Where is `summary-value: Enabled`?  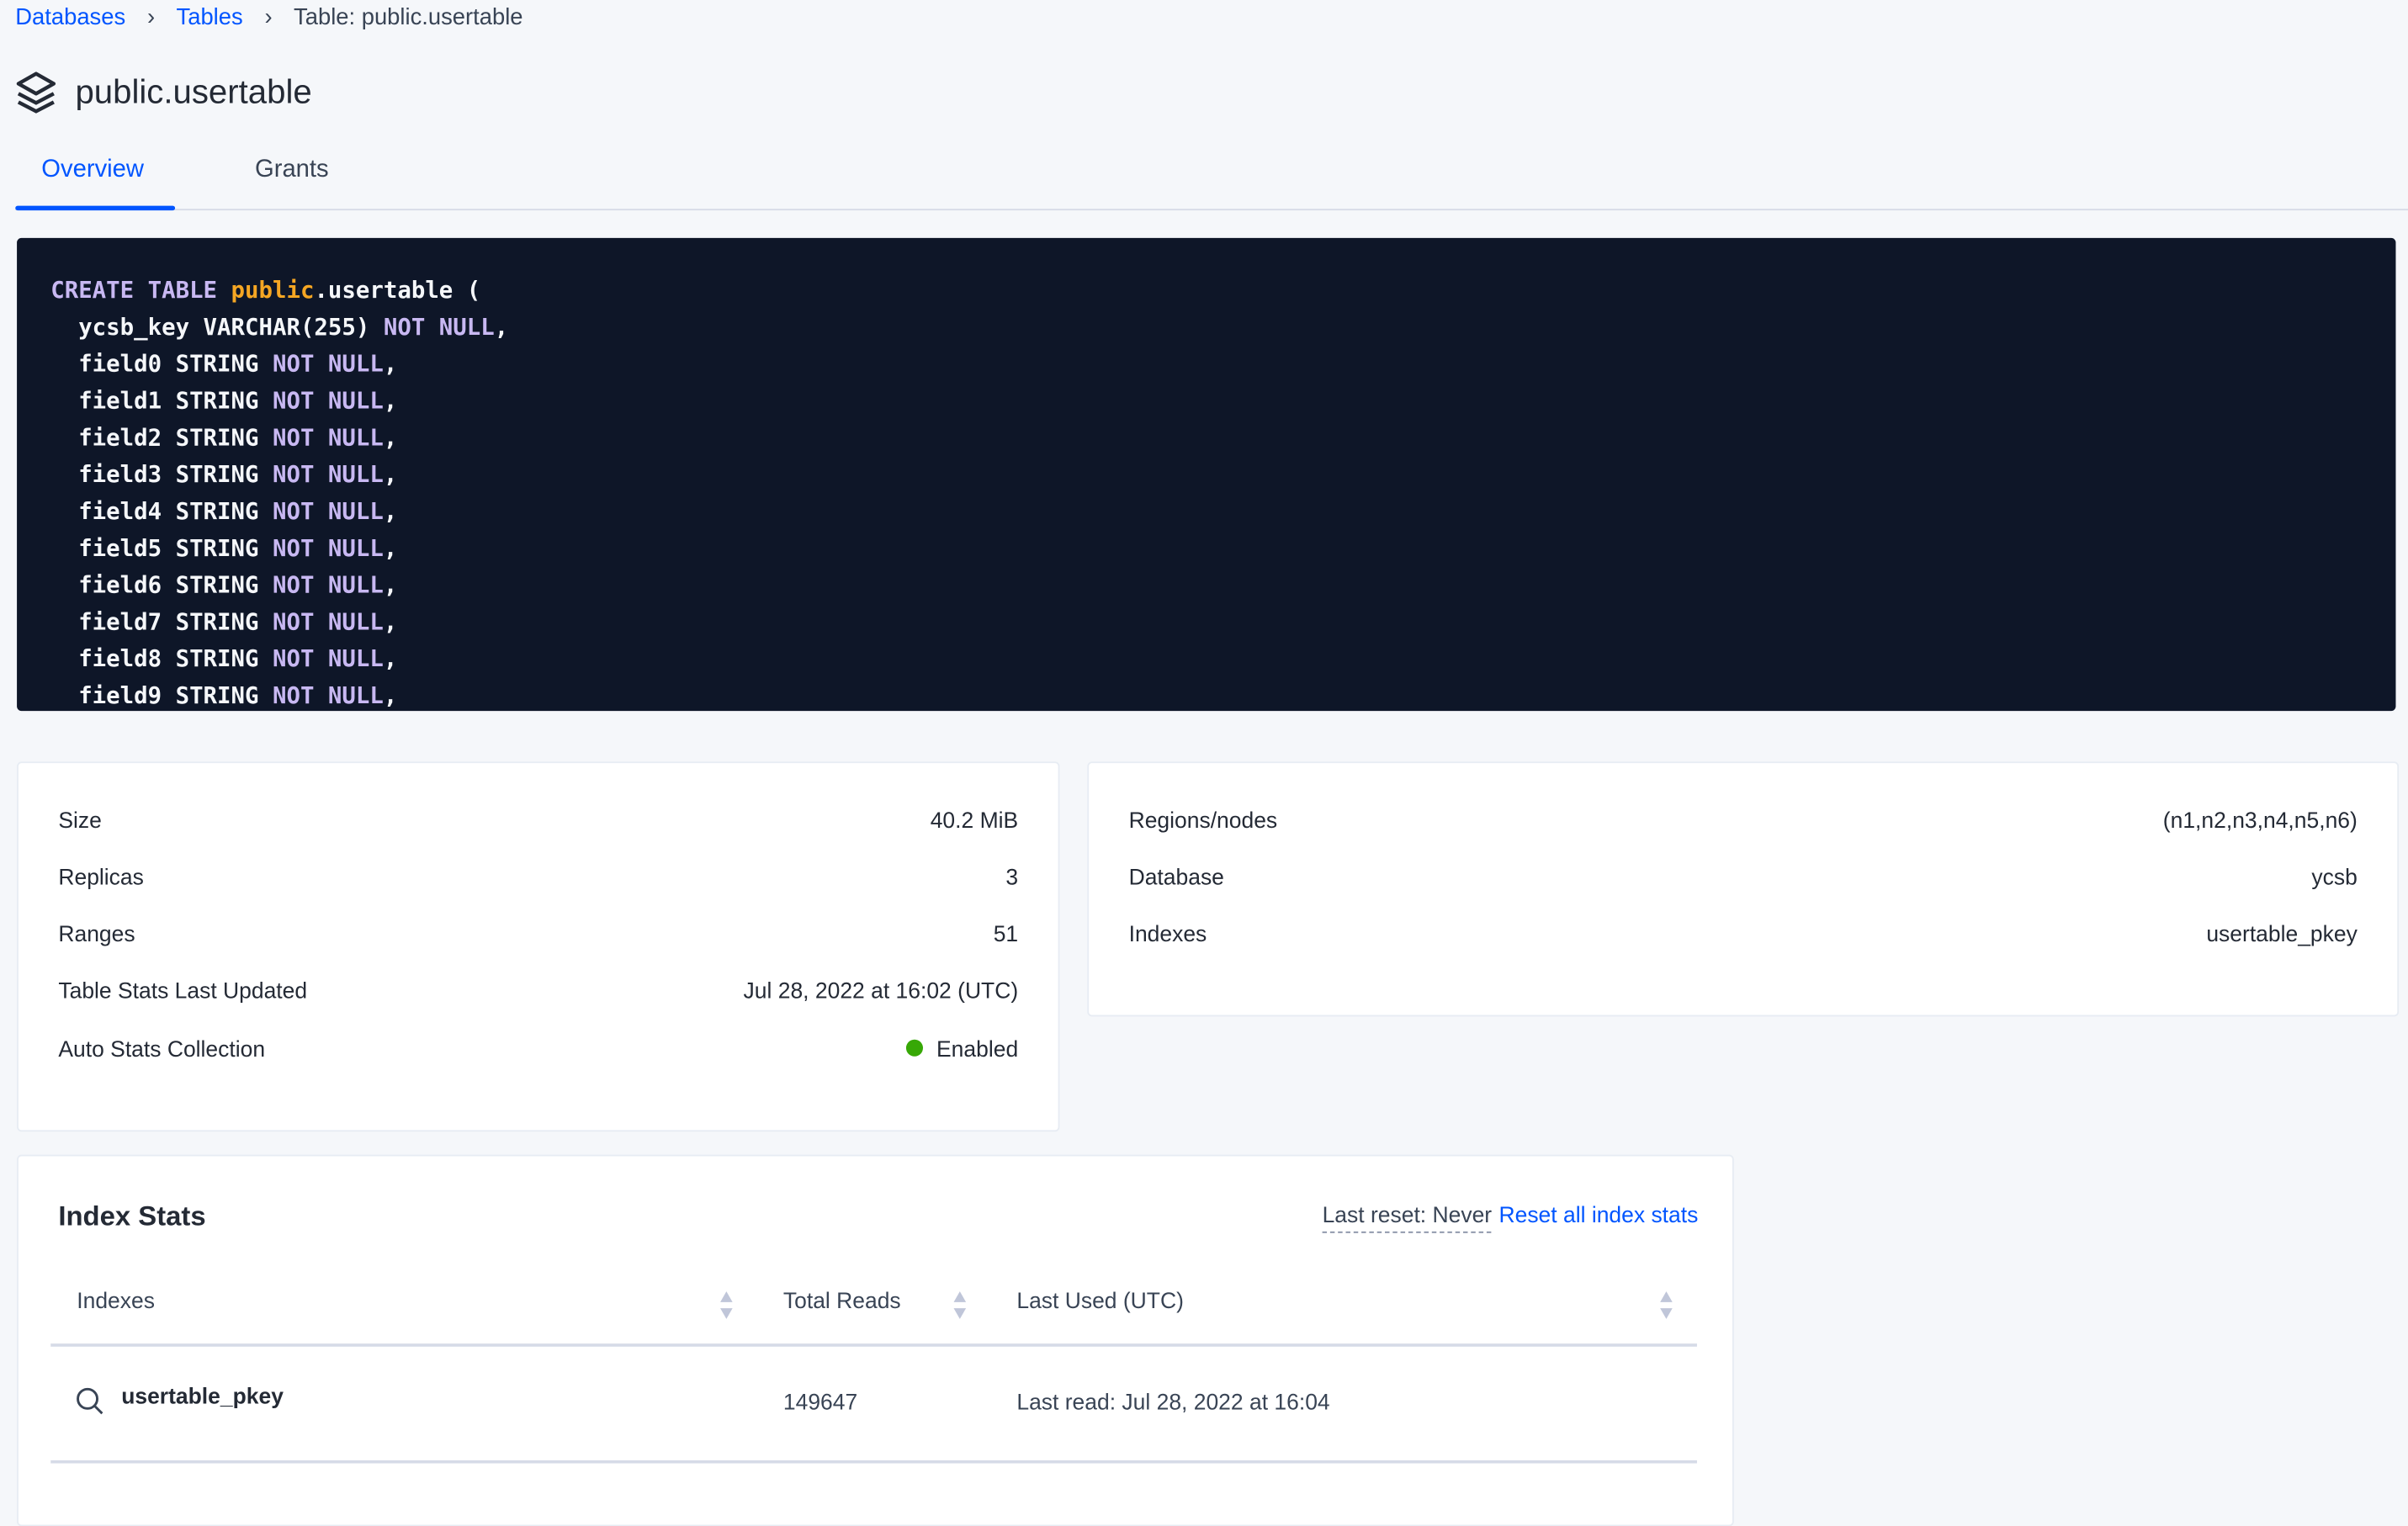
summary-value: Enabled is located at coordinates (962, 1050).